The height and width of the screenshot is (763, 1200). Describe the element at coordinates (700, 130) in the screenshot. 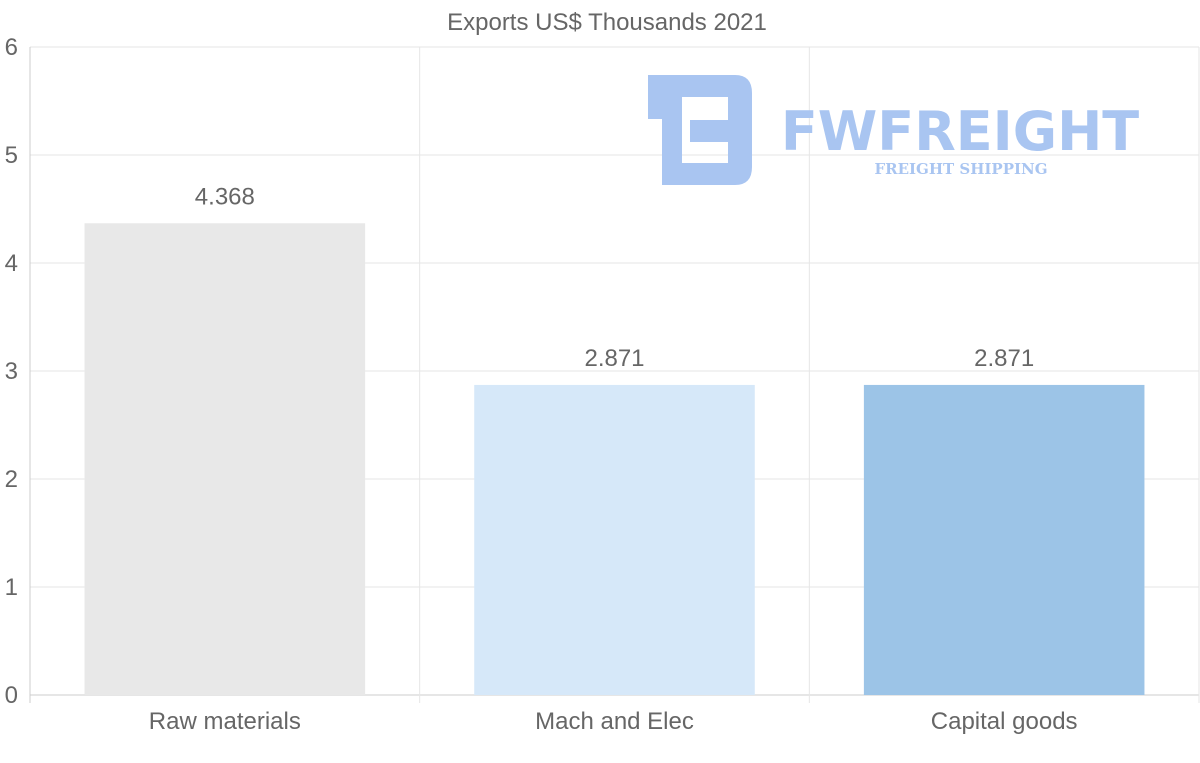

I see `fw-logo-icon` at that location.